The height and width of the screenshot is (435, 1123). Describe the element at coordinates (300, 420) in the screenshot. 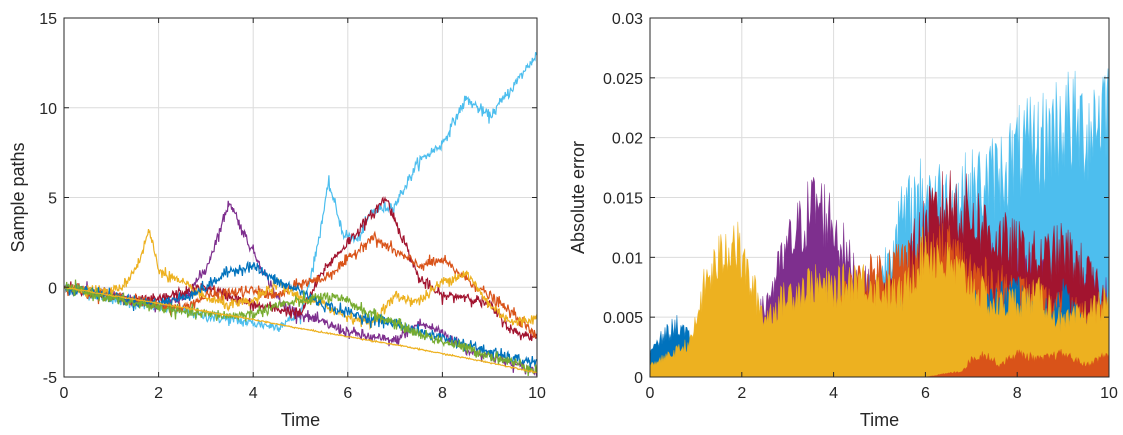

I see `left-chart-x-axis-label: Time` at that location.